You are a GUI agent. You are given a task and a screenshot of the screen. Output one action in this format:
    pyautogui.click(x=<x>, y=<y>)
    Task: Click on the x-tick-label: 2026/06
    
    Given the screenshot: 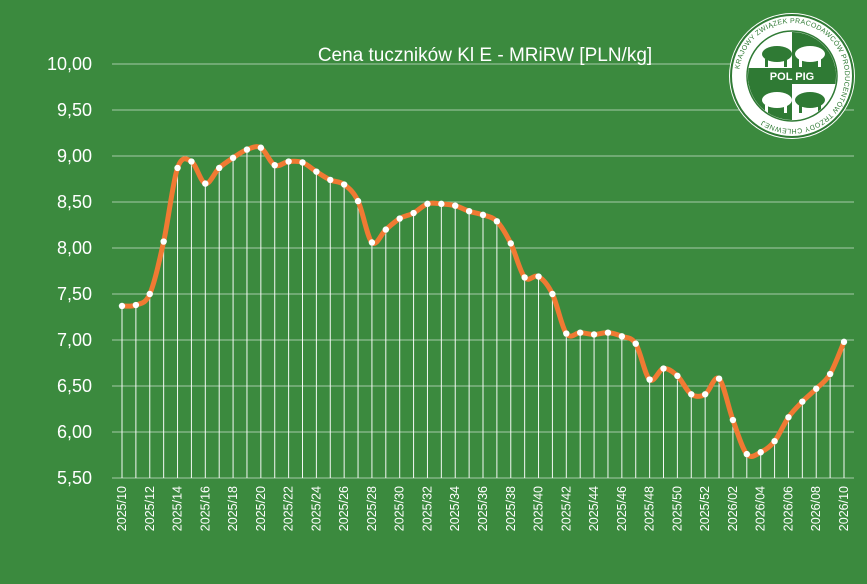 What is the action you would take?
    pyautogui.click(x=788, y=508)
    